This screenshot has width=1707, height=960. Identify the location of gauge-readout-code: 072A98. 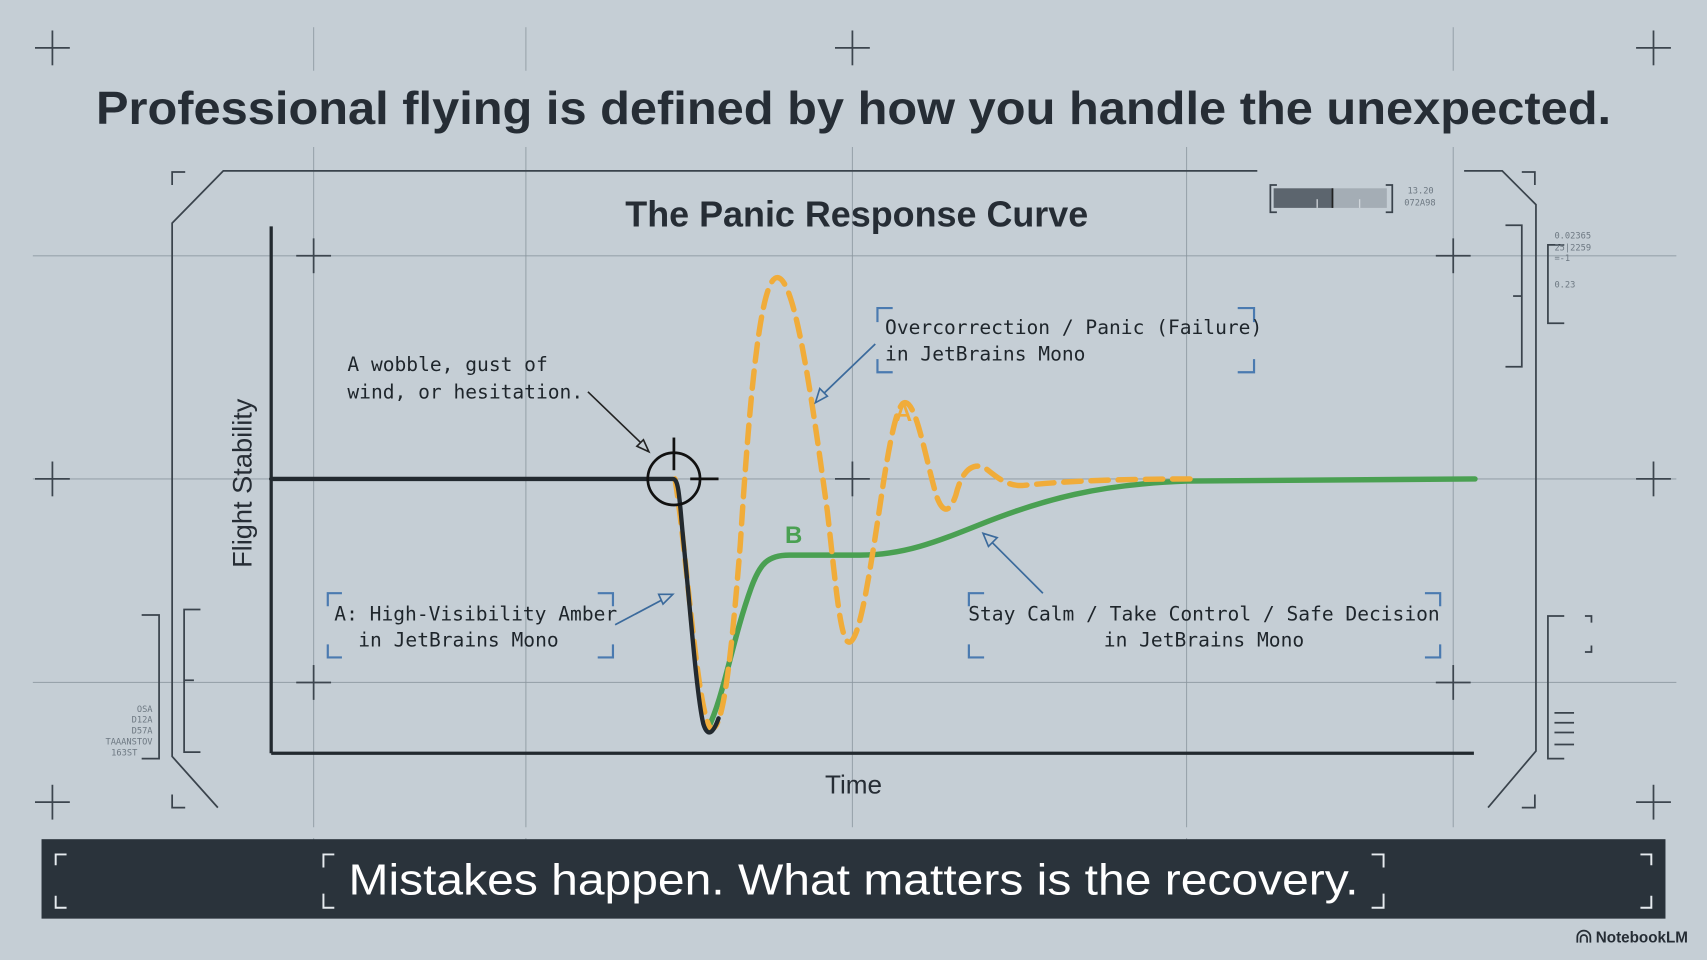
(1419, 204).